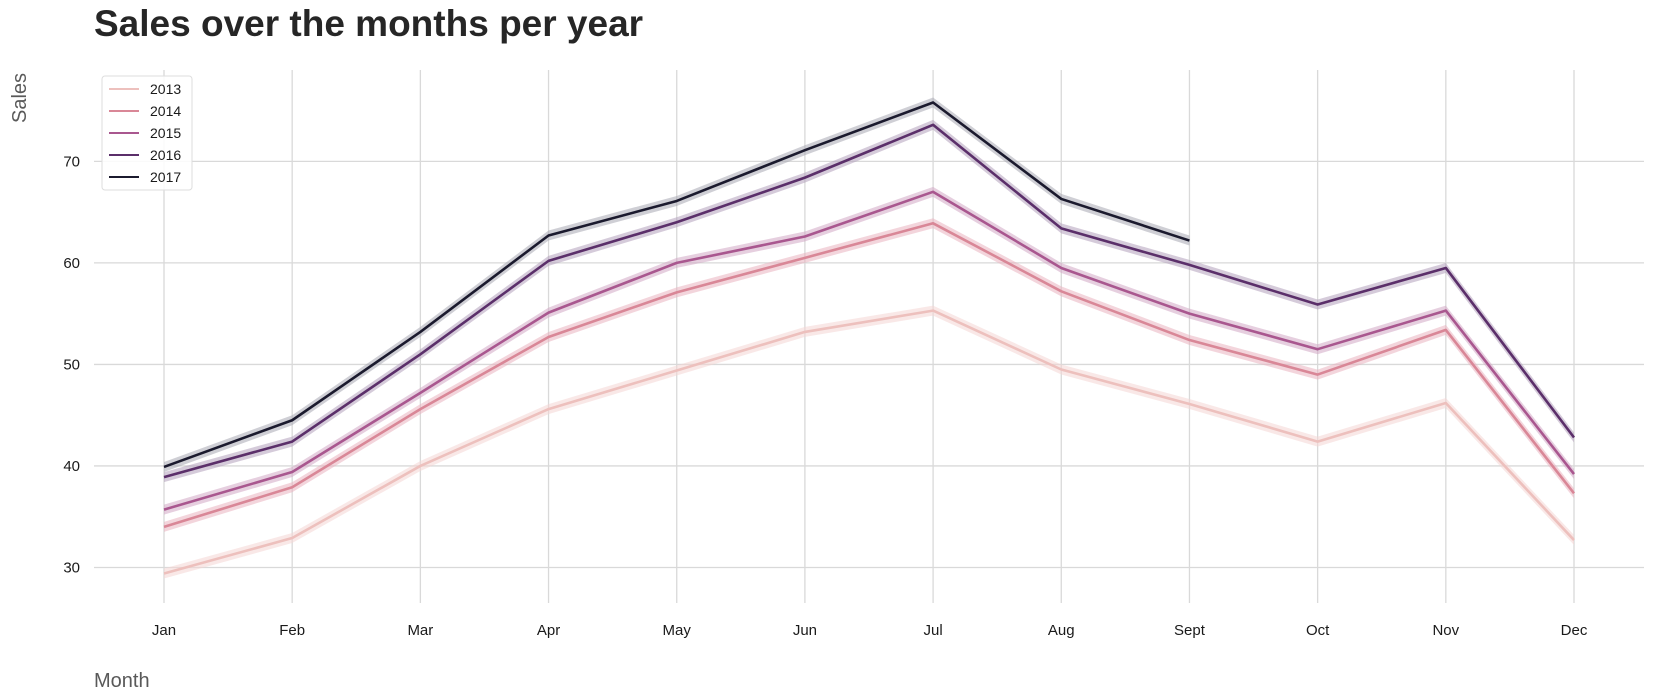 Image resolution: width=1654 pixels, height=700 pixels. Describe the element at coordinates (420, 630) in the screenshot. I see `x-tick-label: Mar` at that location.